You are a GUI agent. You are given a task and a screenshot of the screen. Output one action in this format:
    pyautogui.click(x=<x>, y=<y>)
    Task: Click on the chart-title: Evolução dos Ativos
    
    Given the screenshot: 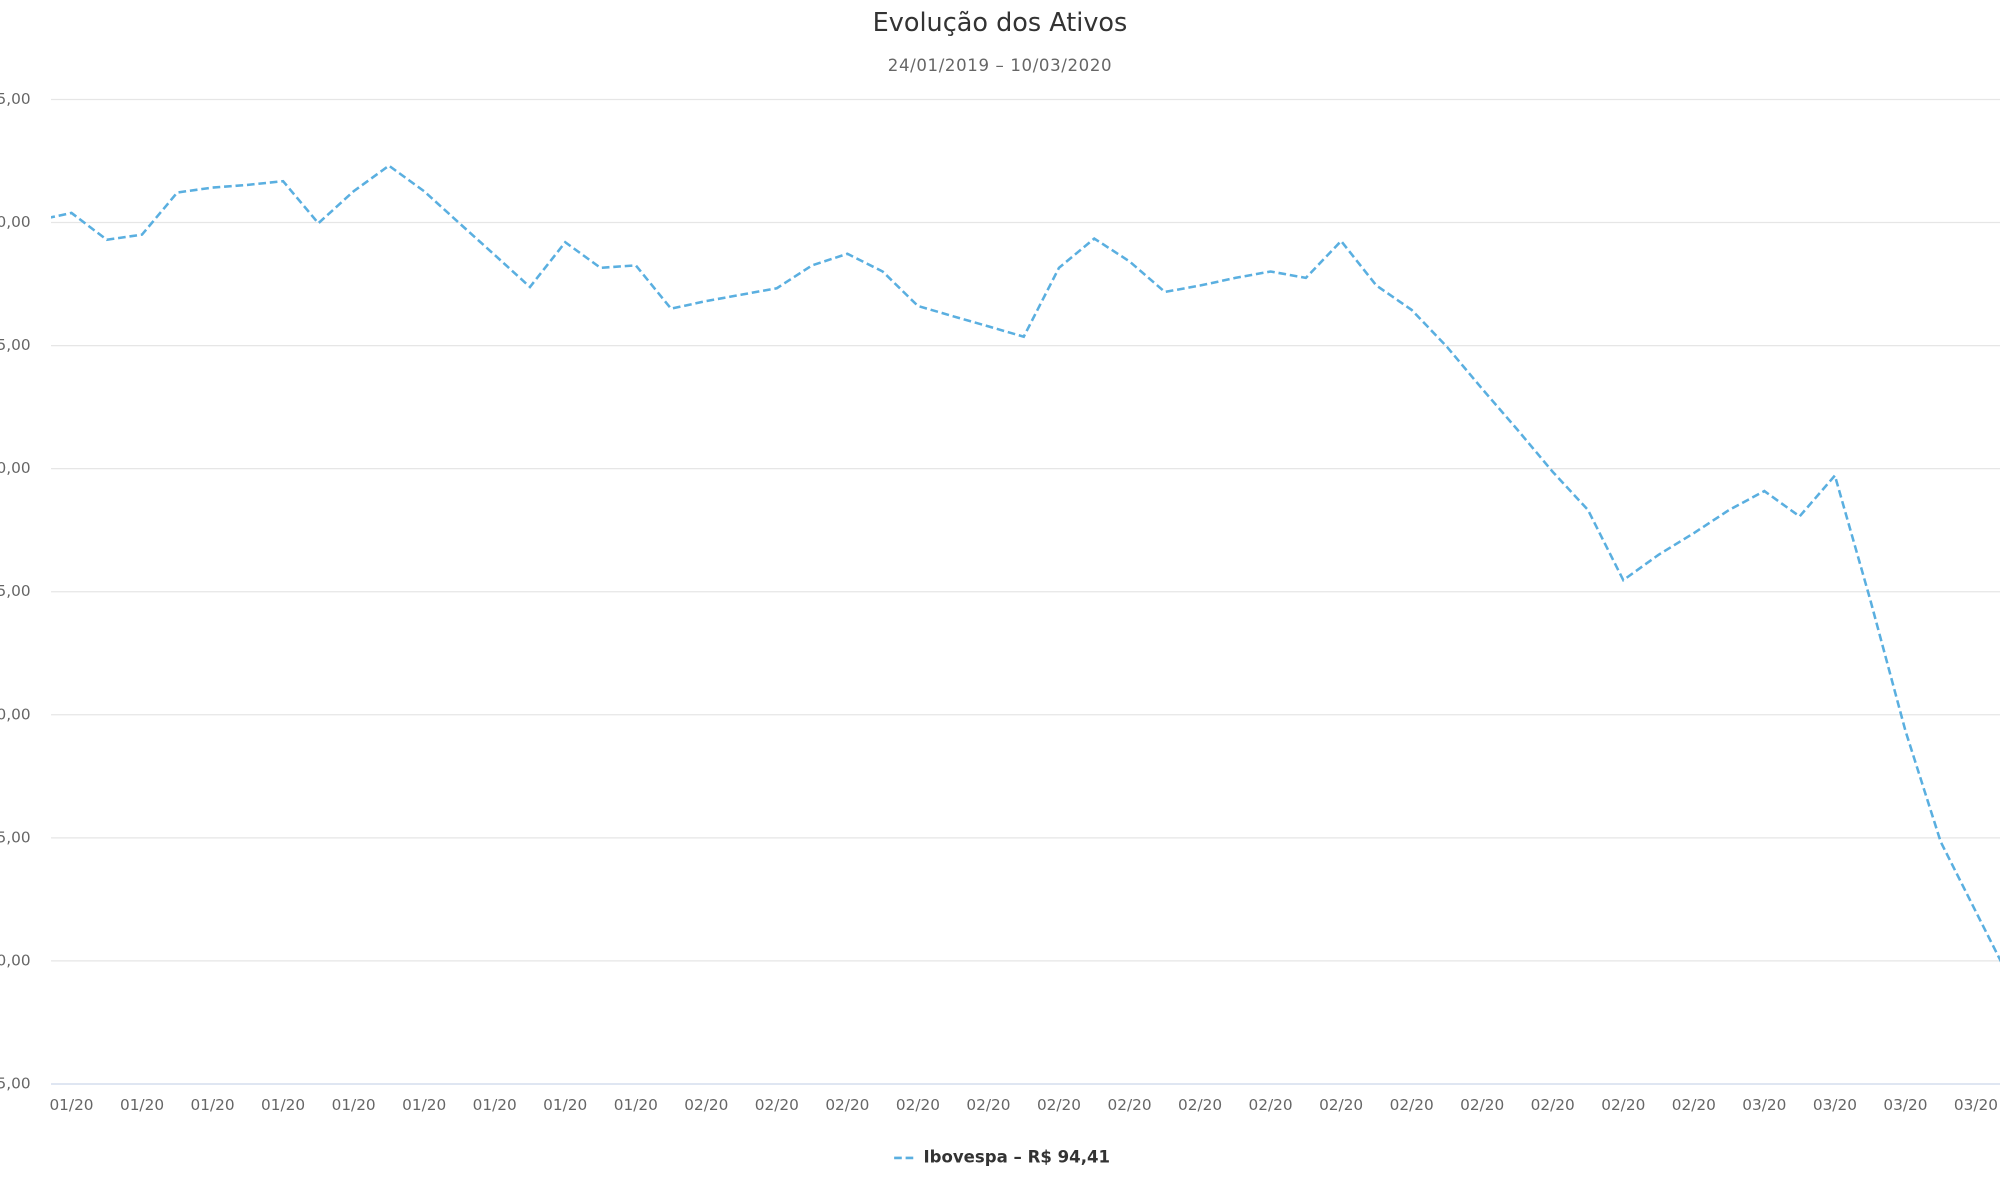 What is the action you would take?
    pyautogui.click(x=1000, y=23)
    